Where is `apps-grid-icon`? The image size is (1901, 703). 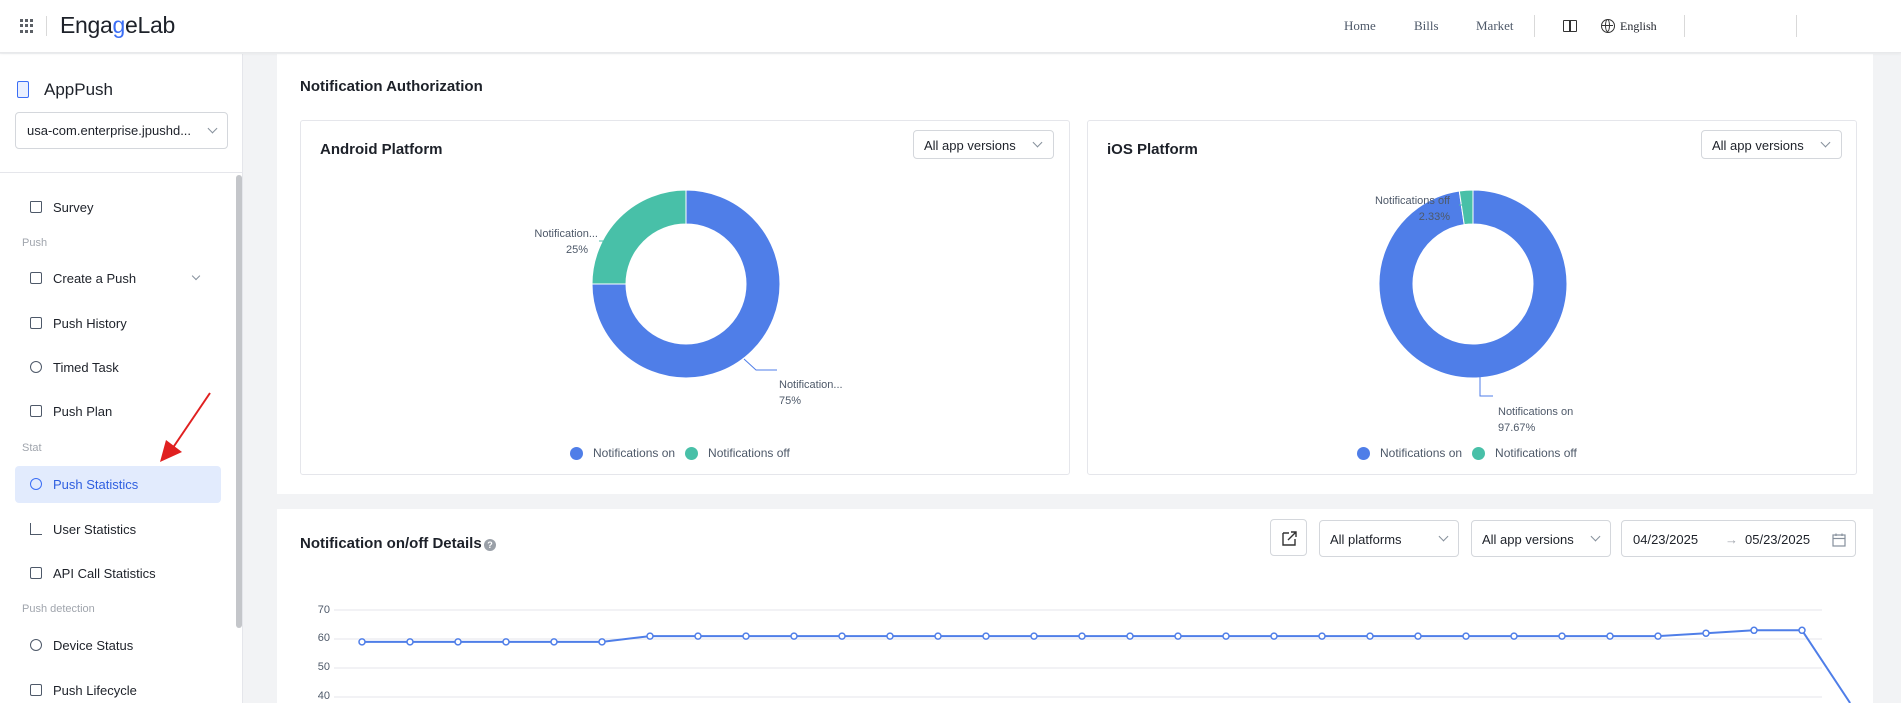 apps-grid-icon is located at coordinates (27, 26).